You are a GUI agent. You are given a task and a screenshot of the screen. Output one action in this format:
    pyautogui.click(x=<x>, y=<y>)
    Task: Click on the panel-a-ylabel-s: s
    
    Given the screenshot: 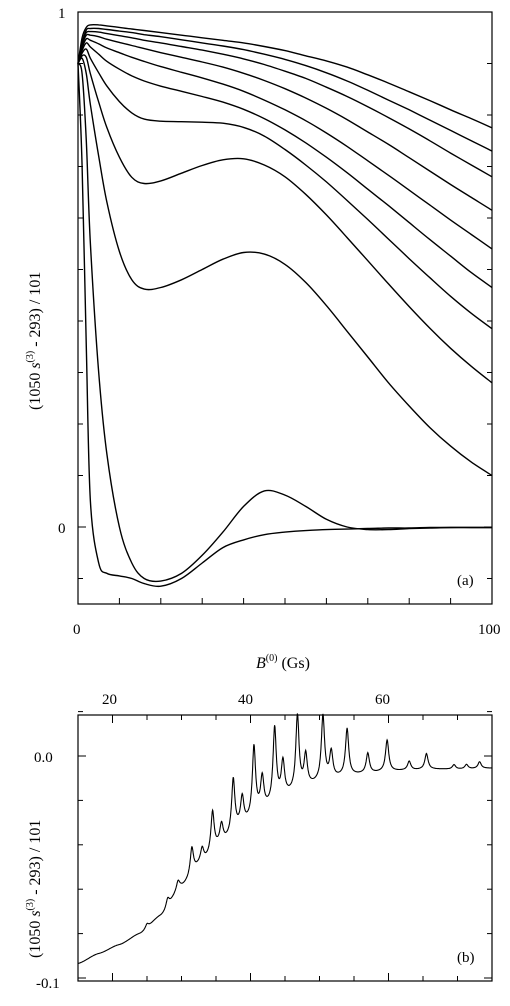 What is the action you would take?
    pyautogui.click(x=35, y=365)
    